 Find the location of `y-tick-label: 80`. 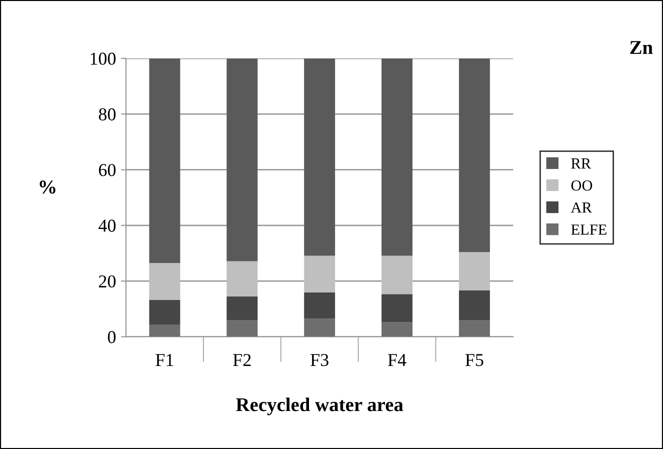

y-tick-label: 80 is located at coordinates (107, 114).